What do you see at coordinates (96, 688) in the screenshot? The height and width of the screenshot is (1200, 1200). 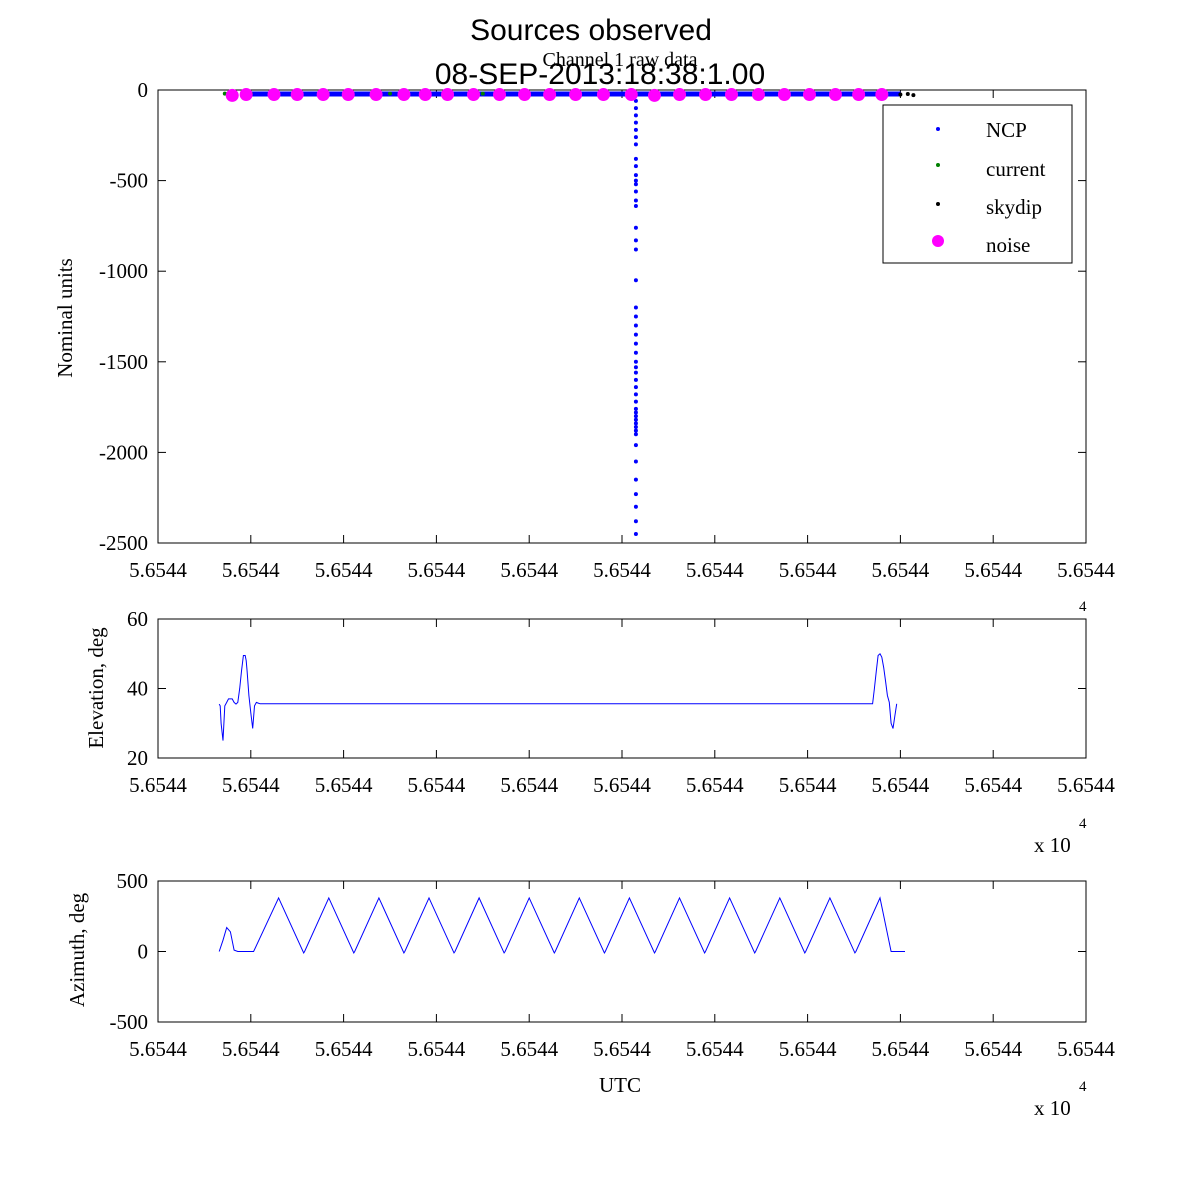 I see `elevation-y-axis-label: Elevation, deg` at bounding box center [96, 688].